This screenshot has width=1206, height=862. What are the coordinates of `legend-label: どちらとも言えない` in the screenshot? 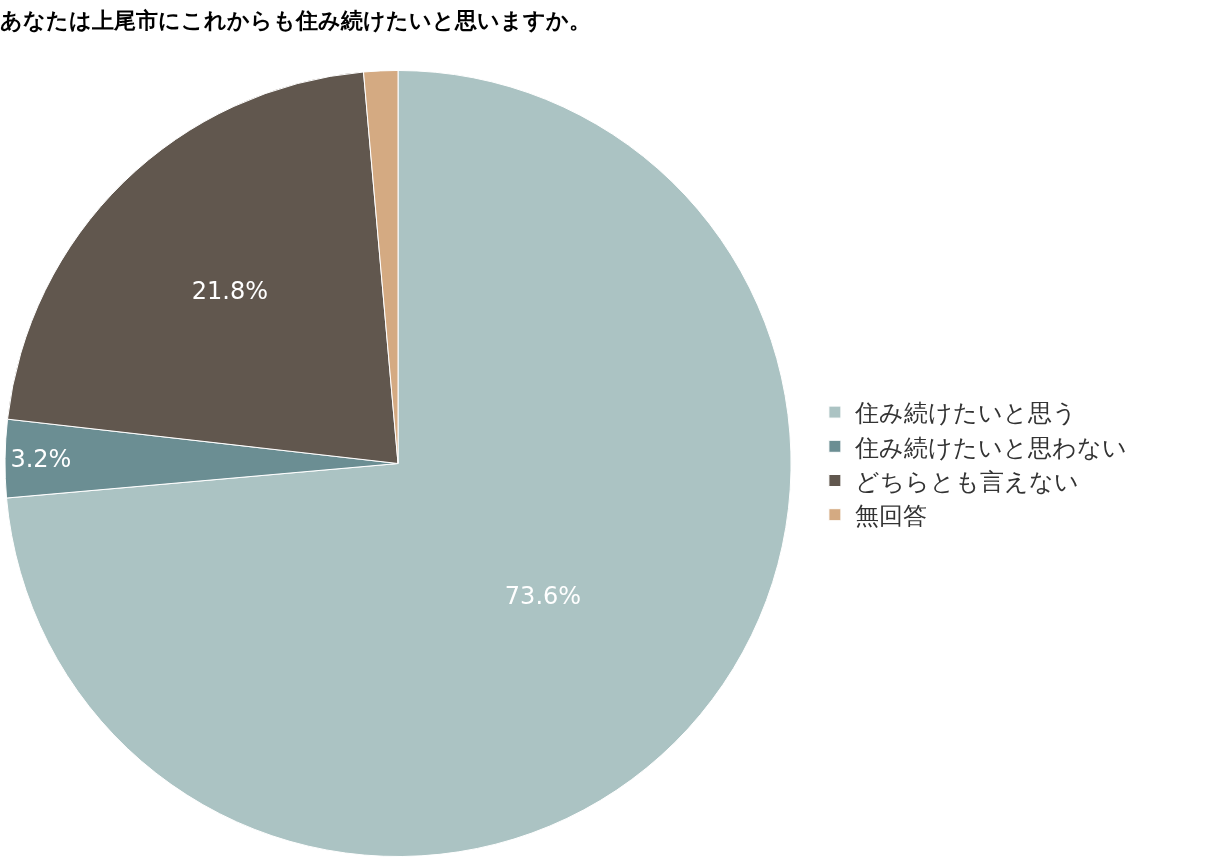 It's located at (966, 481).